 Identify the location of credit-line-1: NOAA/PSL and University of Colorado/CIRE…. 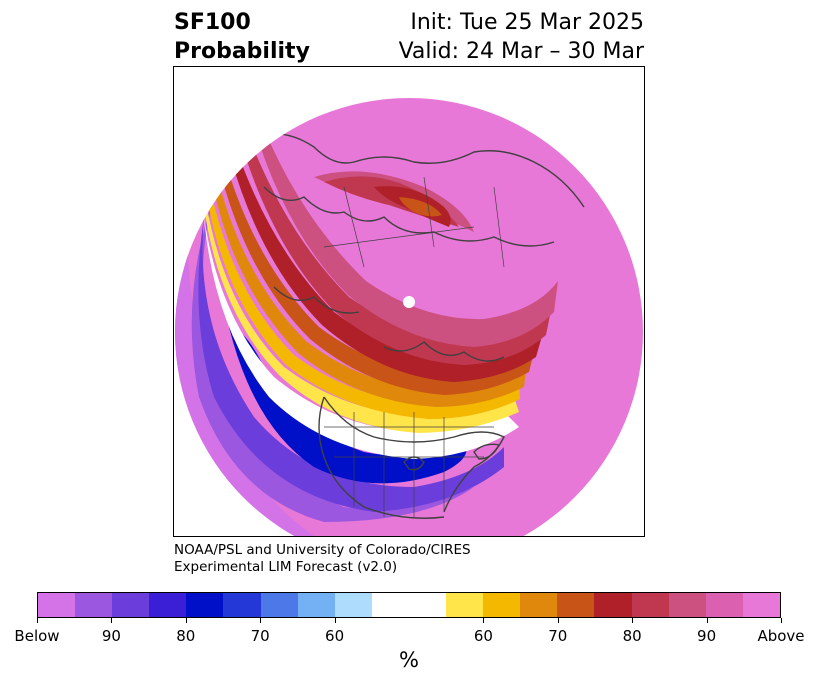
(322, 550).